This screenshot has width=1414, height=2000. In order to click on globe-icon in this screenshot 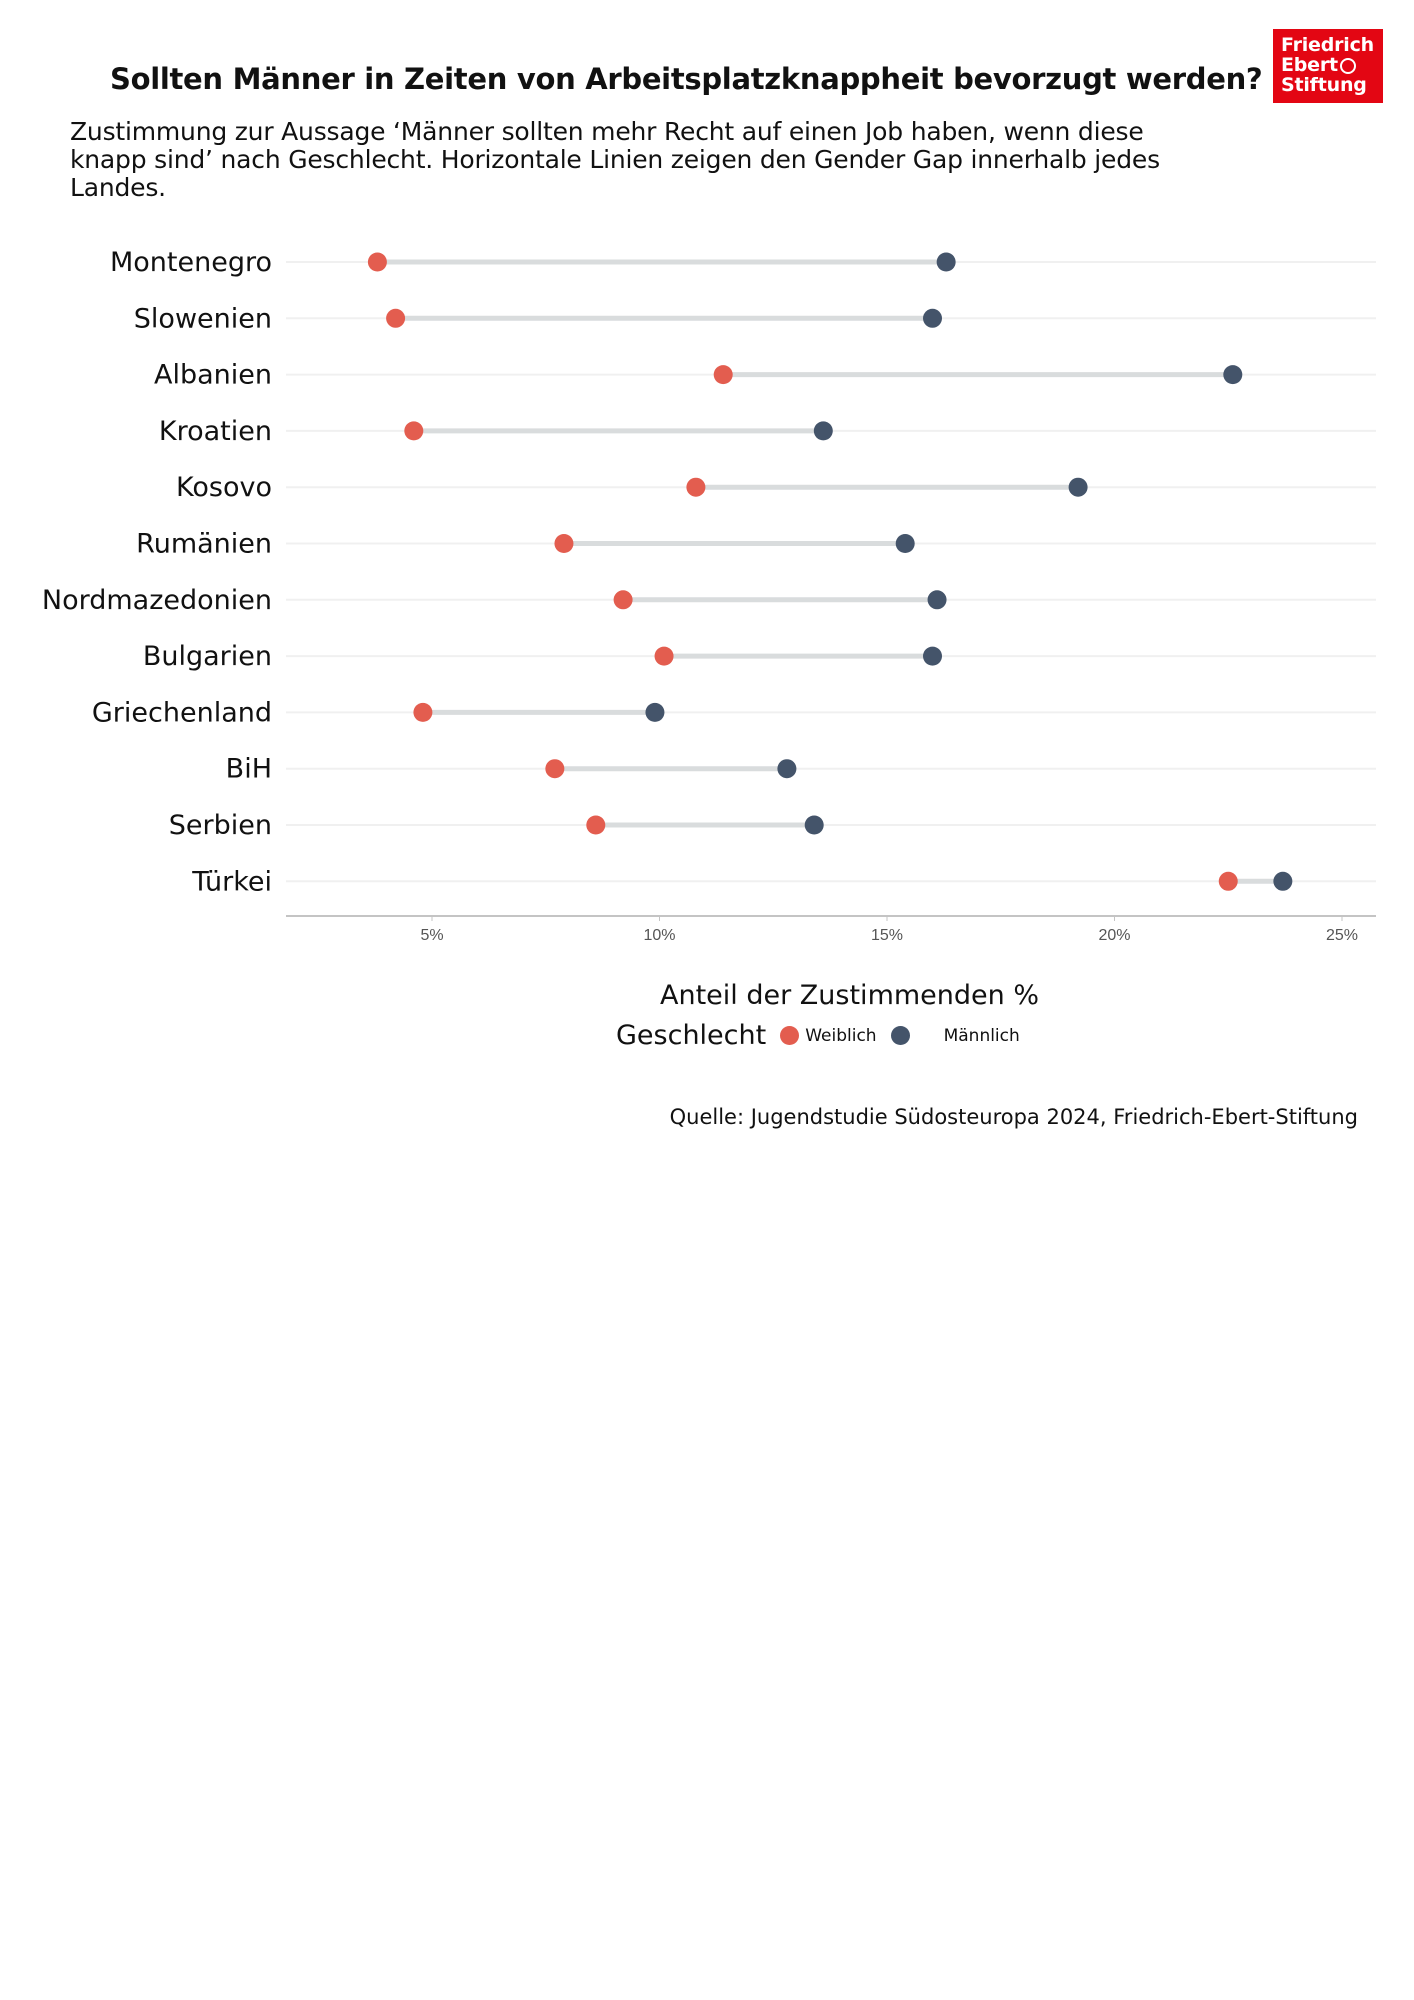, I will do `click(1347, 66)`.